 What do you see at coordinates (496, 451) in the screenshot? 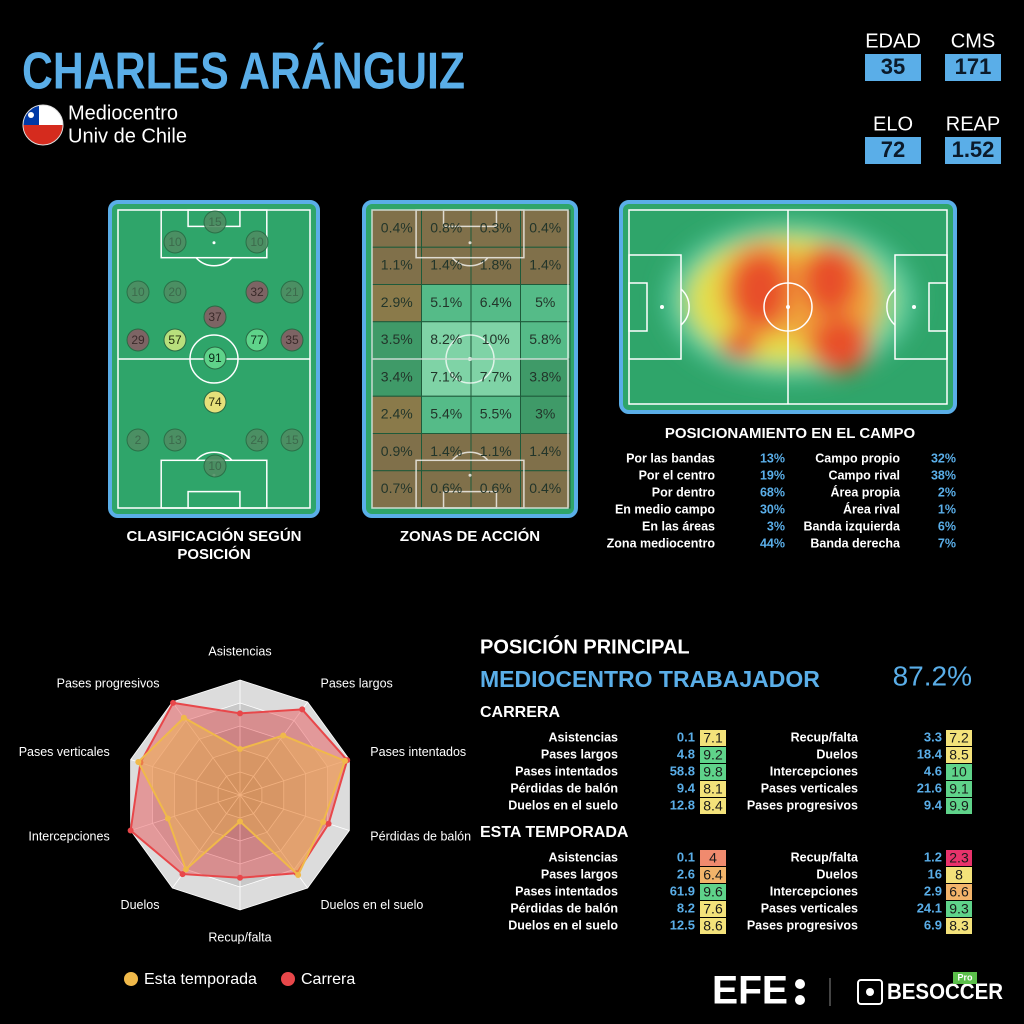
I see `zone-value: 1.1%` at bounding box center [496, 451].